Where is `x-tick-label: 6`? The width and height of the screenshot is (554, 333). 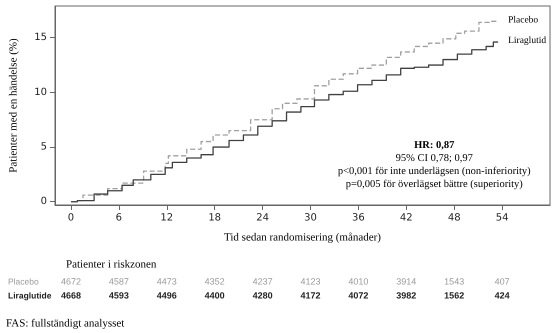
x-tick-label: 6 is located at coordinates (119, 218).